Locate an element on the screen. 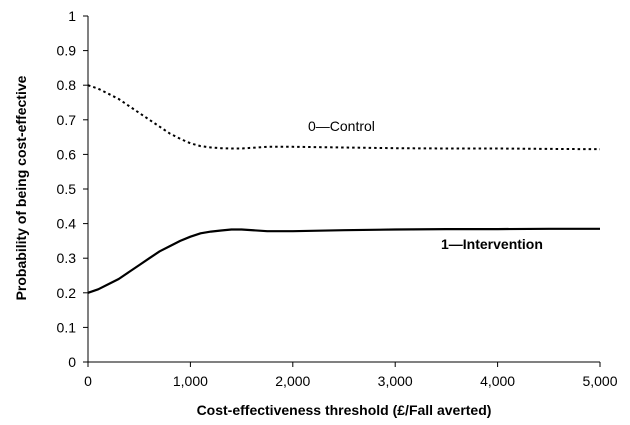  x-tick-label: 2,000 is located at coordinates (292, 381).